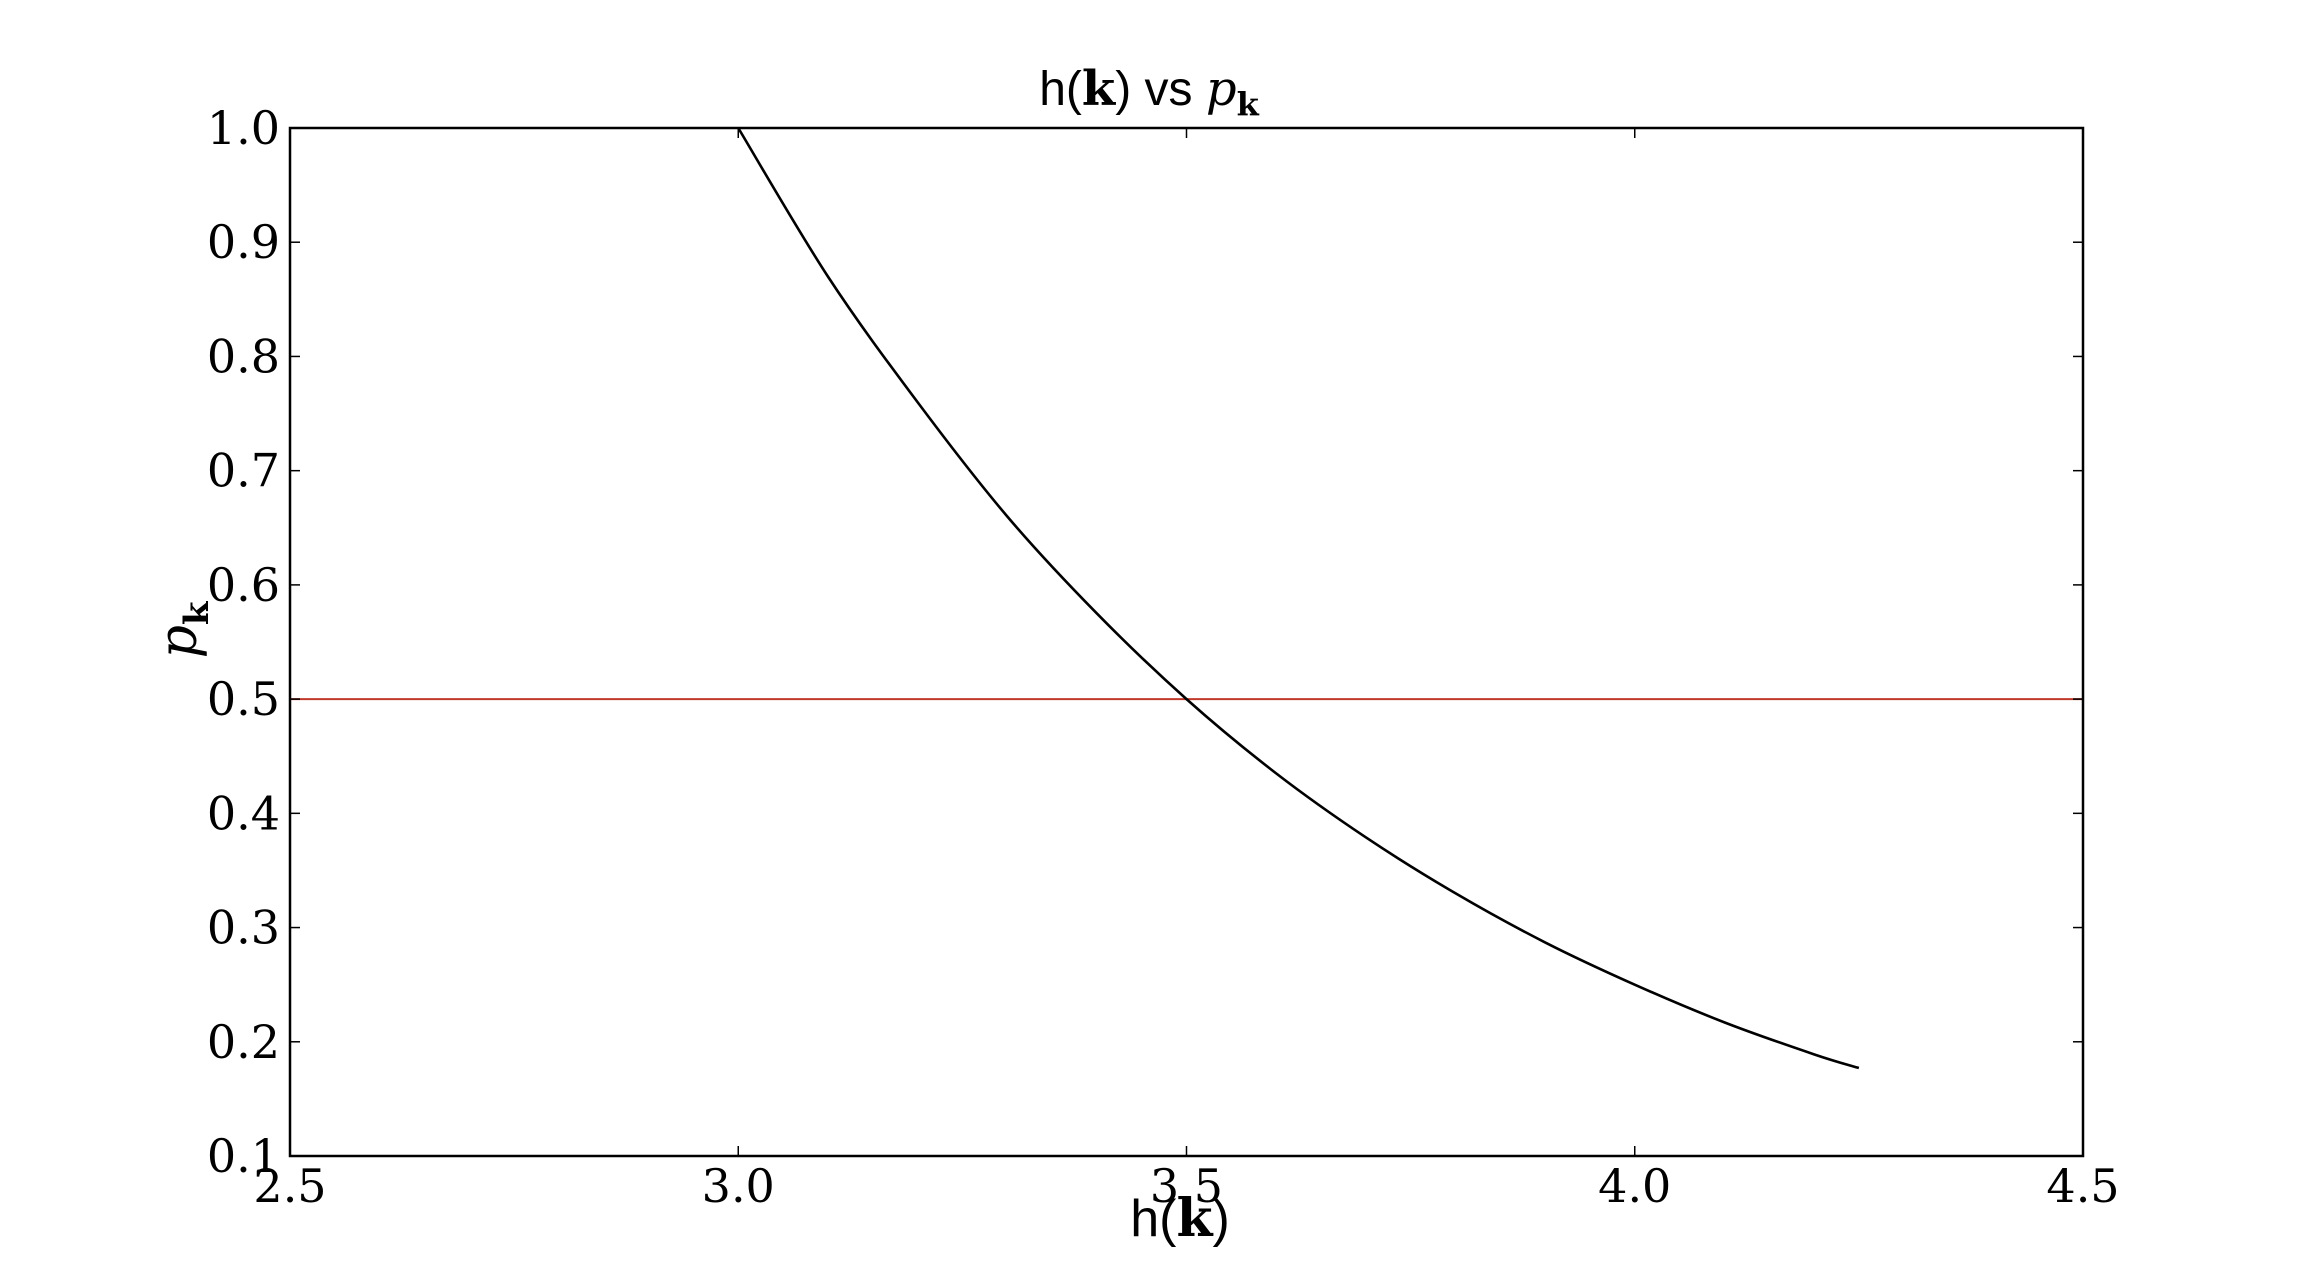 The width and height of the screenshot is (2298, 1277). I want to click on x-axis-label: h(k), so click(1180, 1218).